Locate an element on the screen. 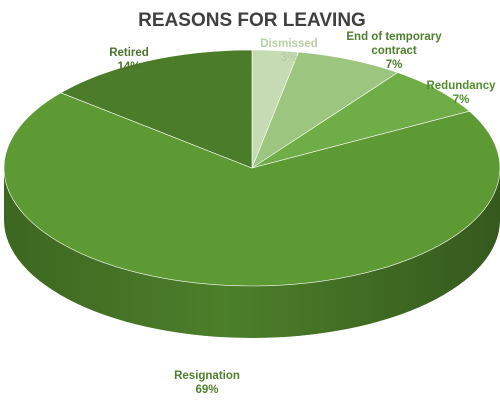 The width and height of the screenshot is (500, 400). slice-label-dismissed: Dismissed 3% is located at coordinates (289, 51).